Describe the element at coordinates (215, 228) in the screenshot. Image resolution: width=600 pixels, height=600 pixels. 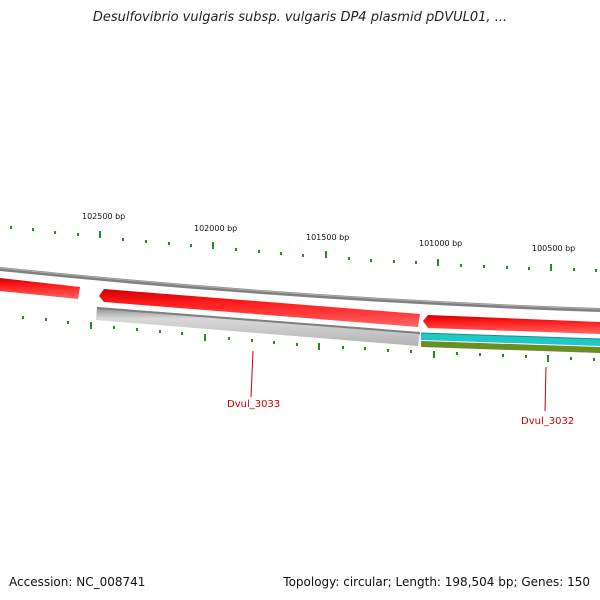
I see `tick-label-102000: 102000 bp` at that location.